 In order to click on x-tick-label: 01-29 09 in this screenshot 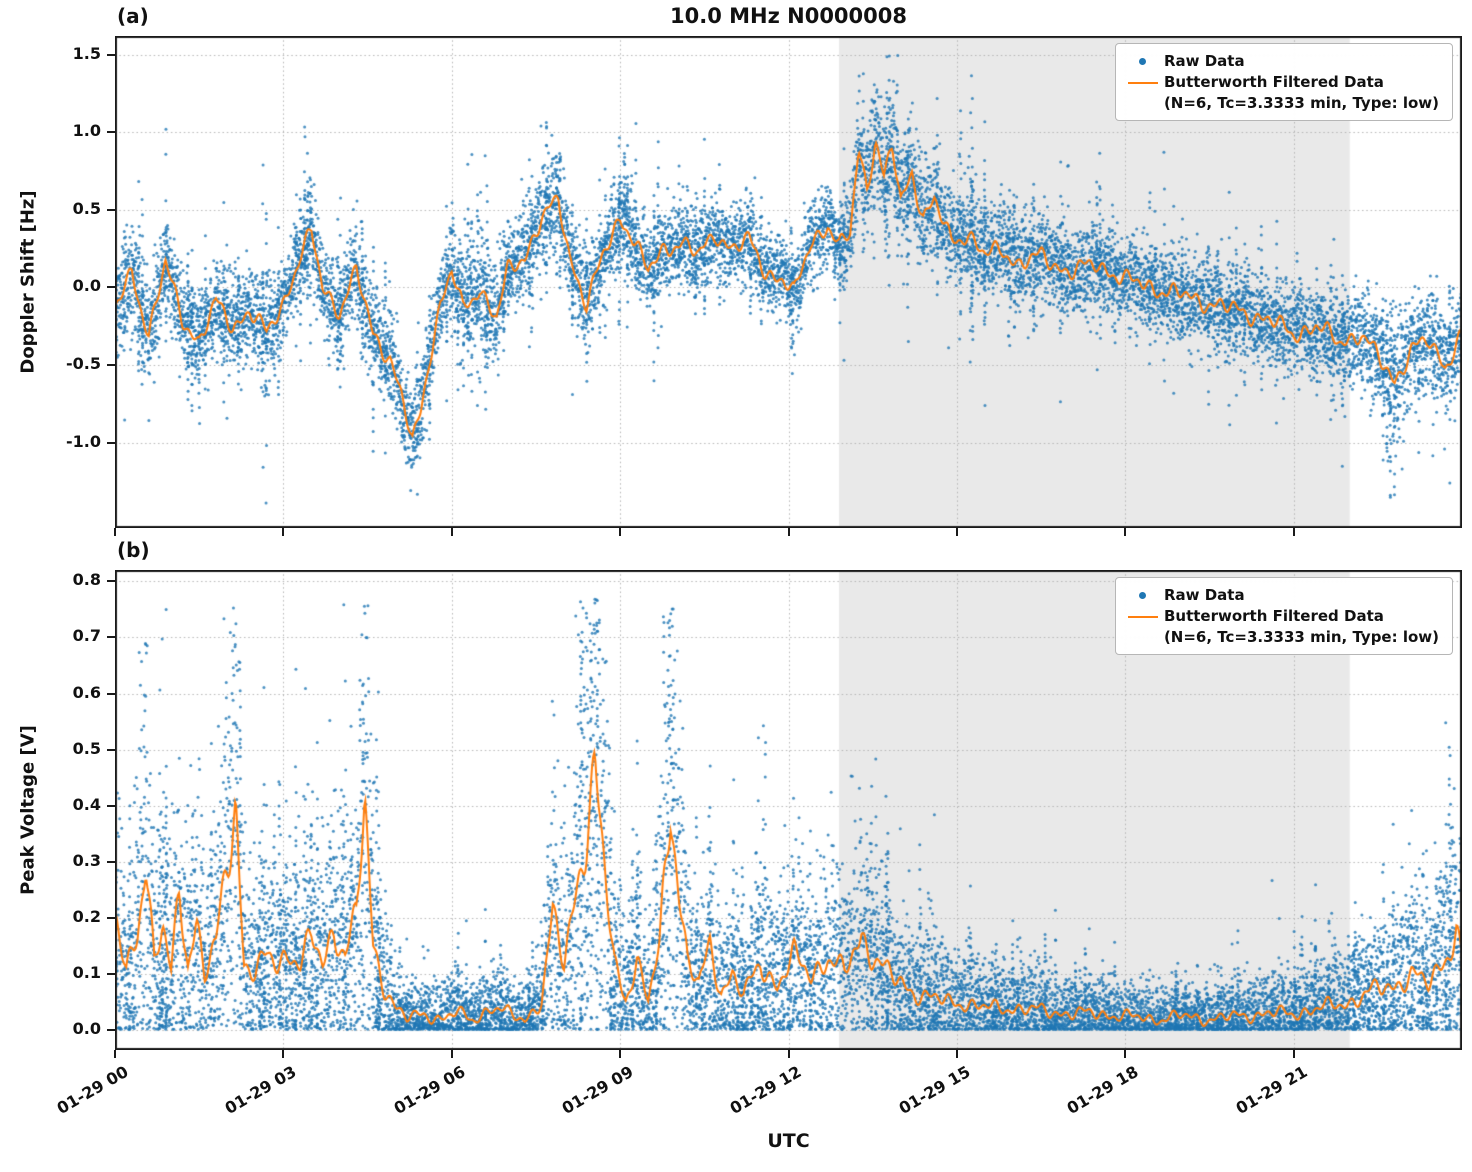, I will do `click(597, 1090)`.